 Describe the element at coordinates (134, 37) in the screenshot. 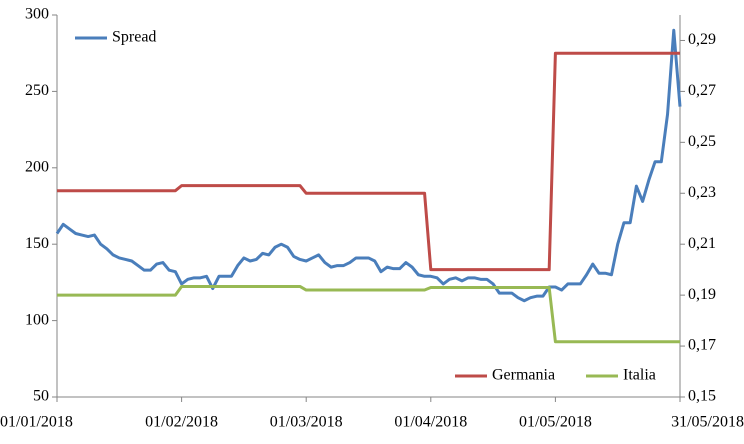

I see `legend-label: Spread` at that location.